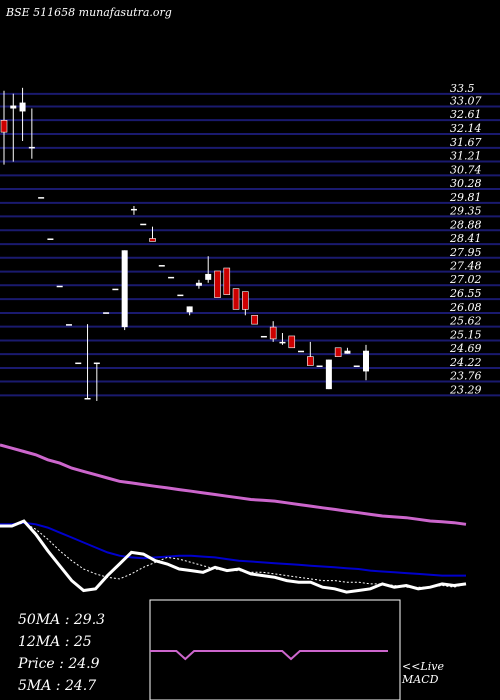 This screenshot has width=500, height=700. What do you see at coordinates (233, 549) in the screenshot?
I see `ma-line-medium` at bounding box center [233, 549].